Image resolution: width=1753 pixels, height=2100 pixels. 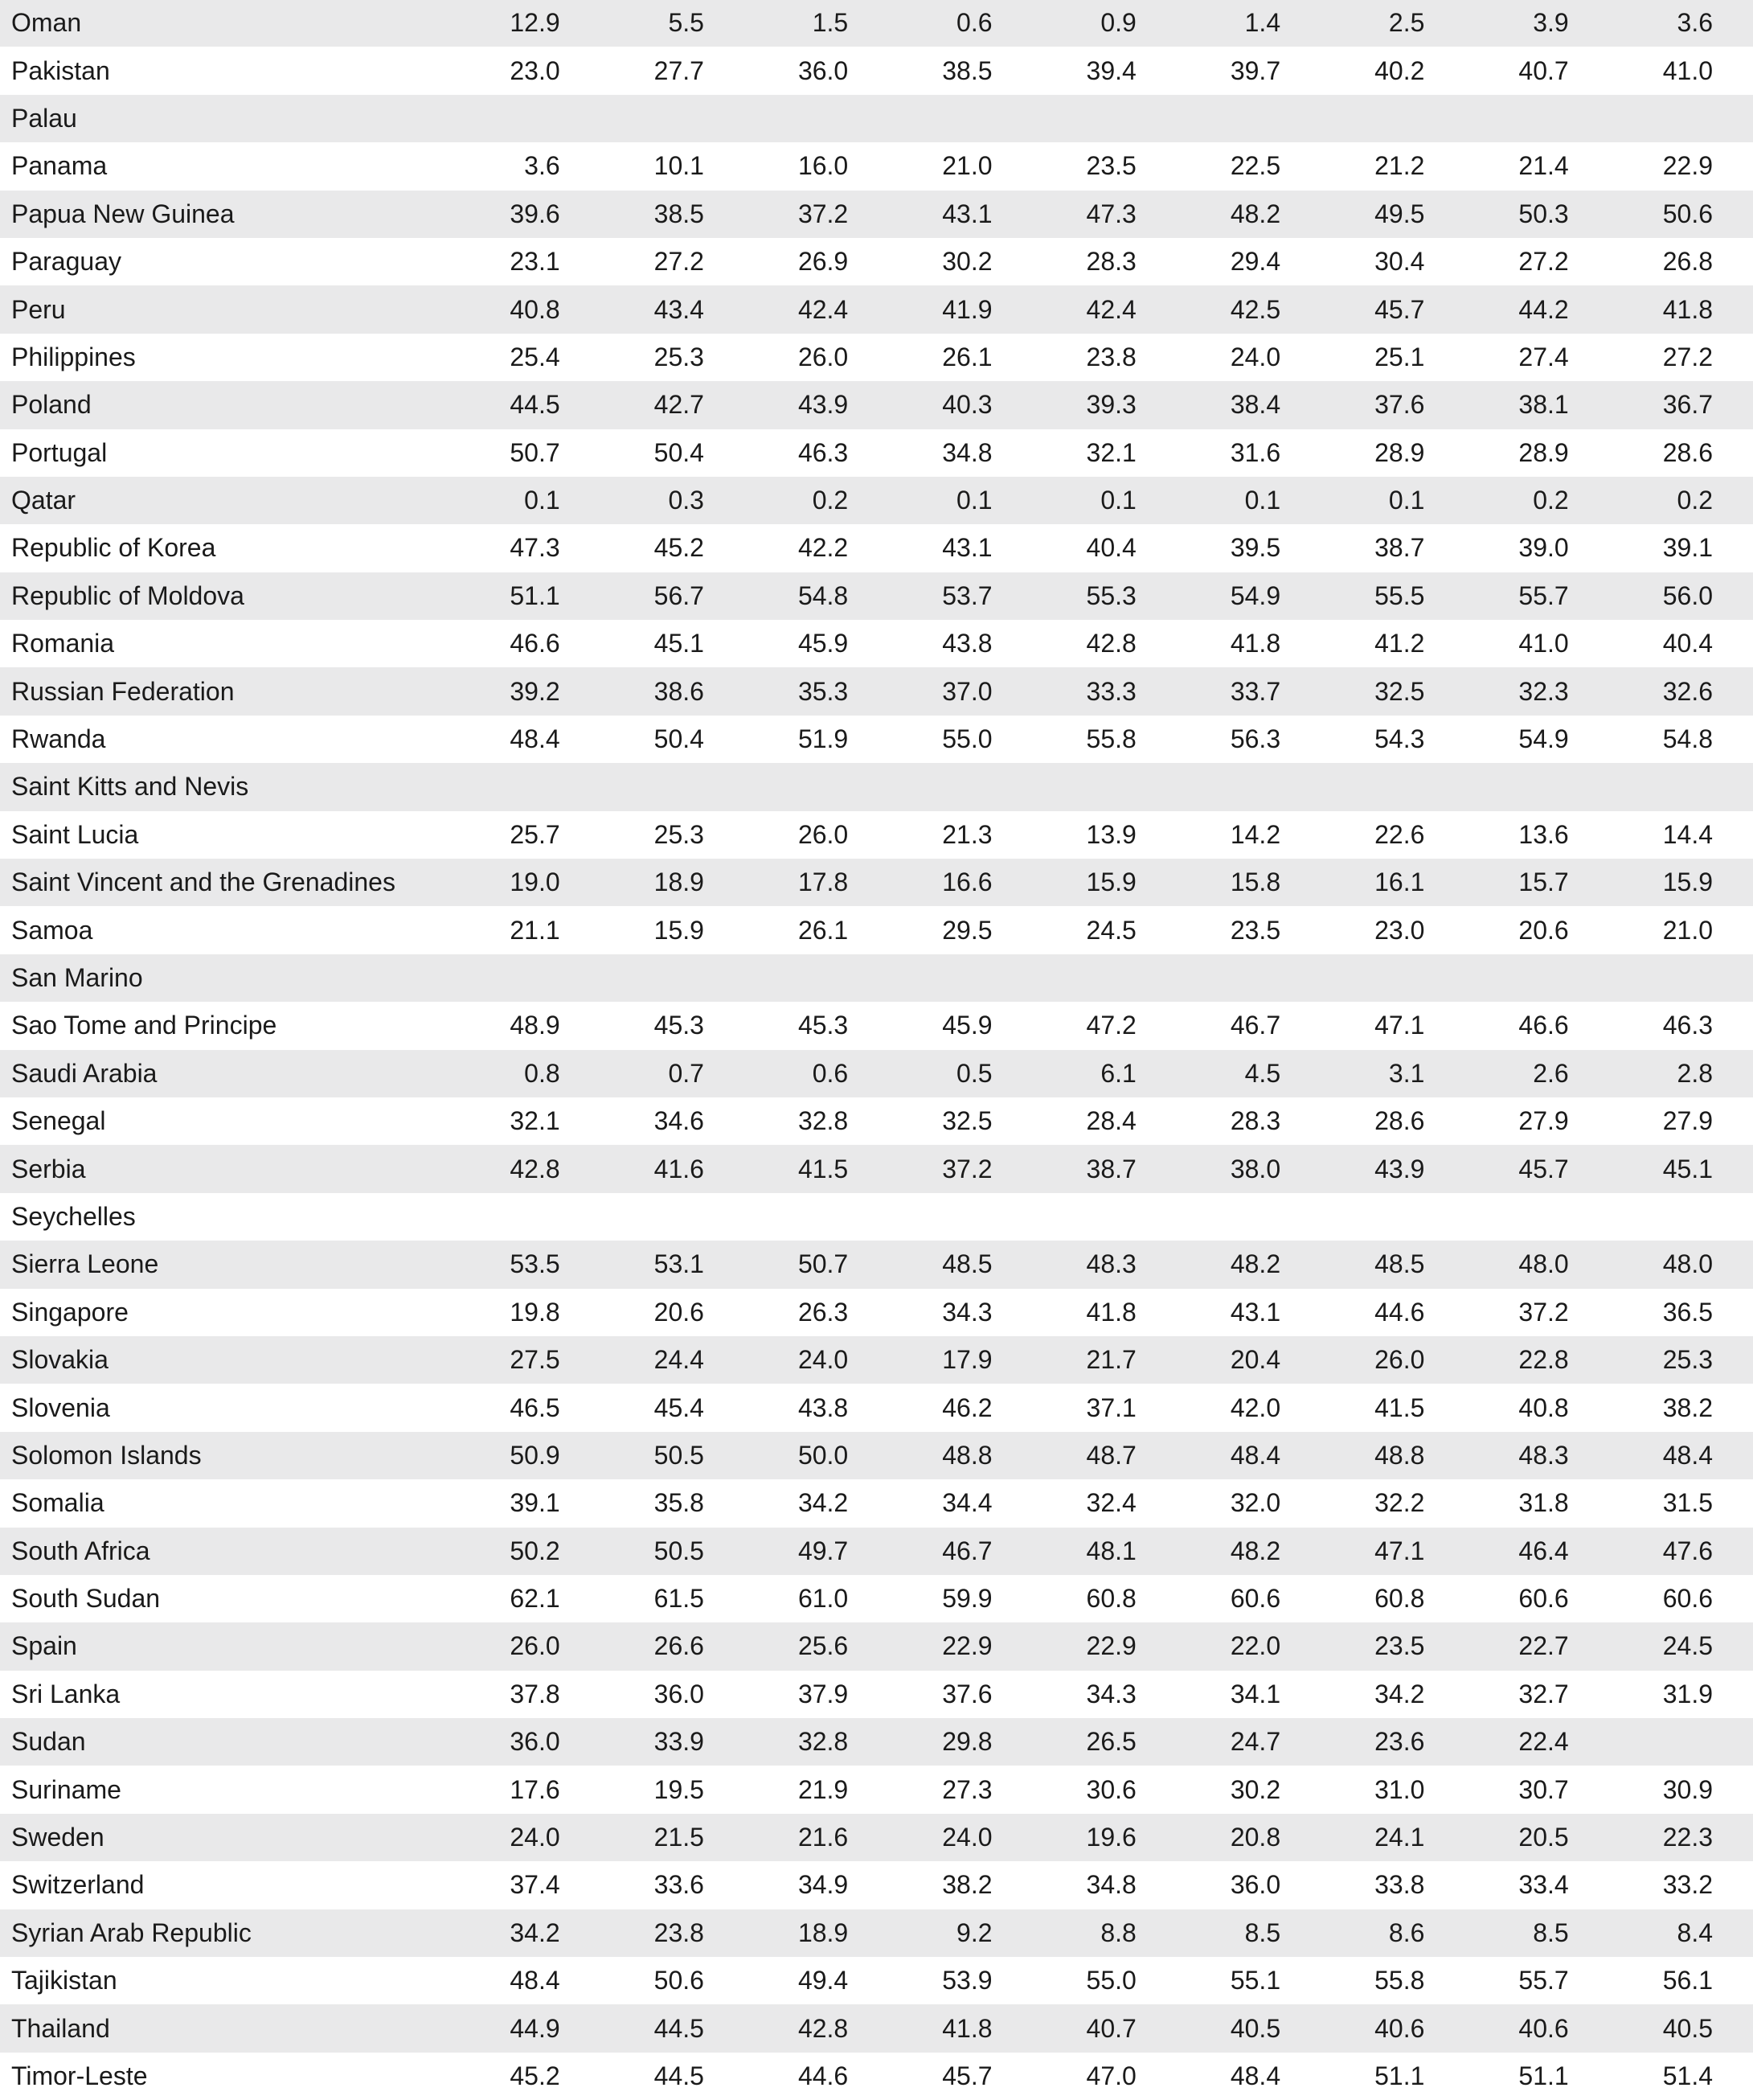 I want to click on value-cell: 50.6, so click(x=678, y=1980).